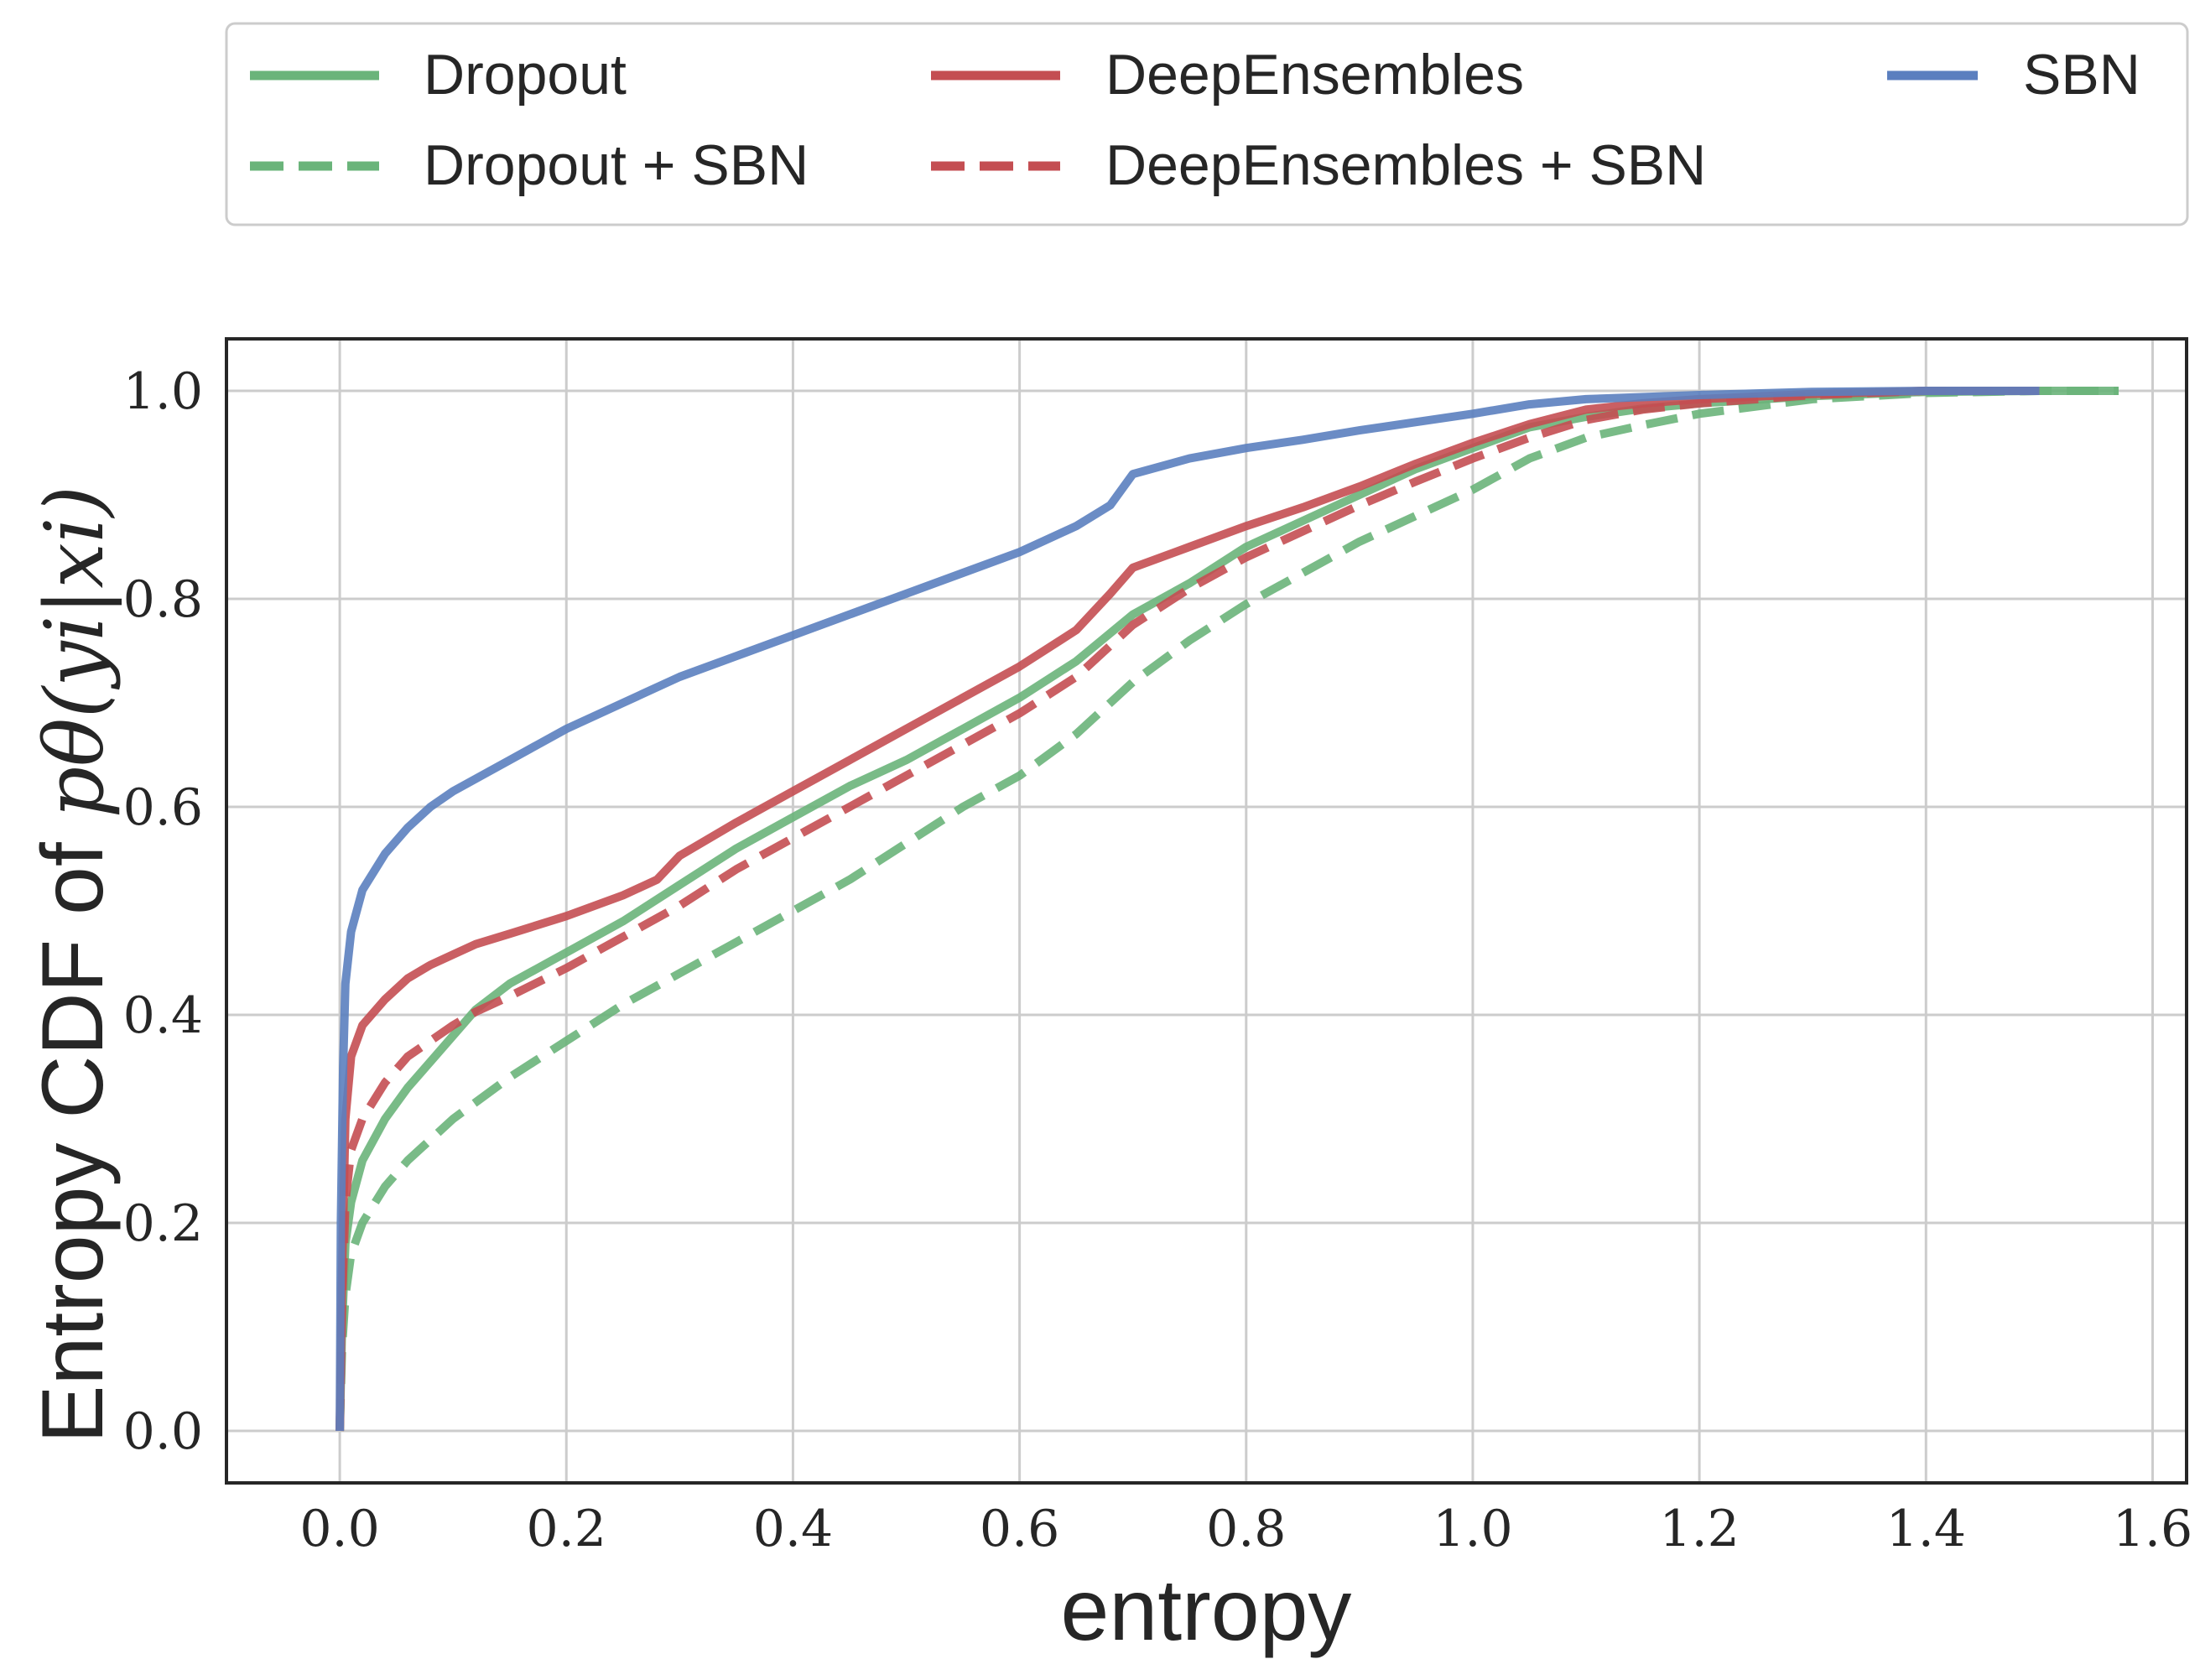  Describe the element at coordinates (793, 1529) in the screenshot. I see `x-tick-label: 0.4` at that location.